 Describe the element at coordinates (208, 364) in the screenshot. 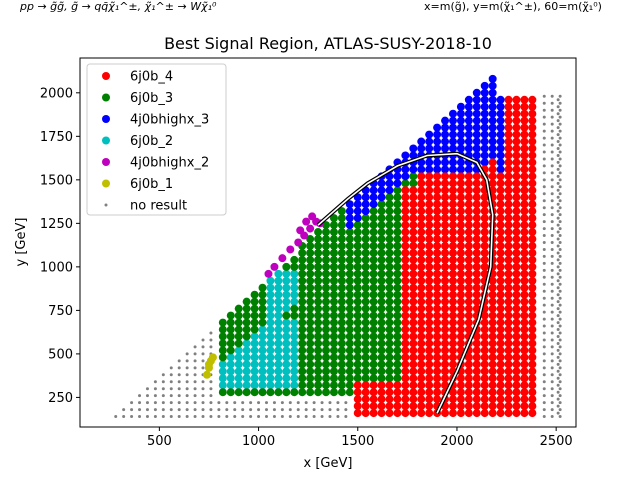

I see `6j0b-1-point` at that location.